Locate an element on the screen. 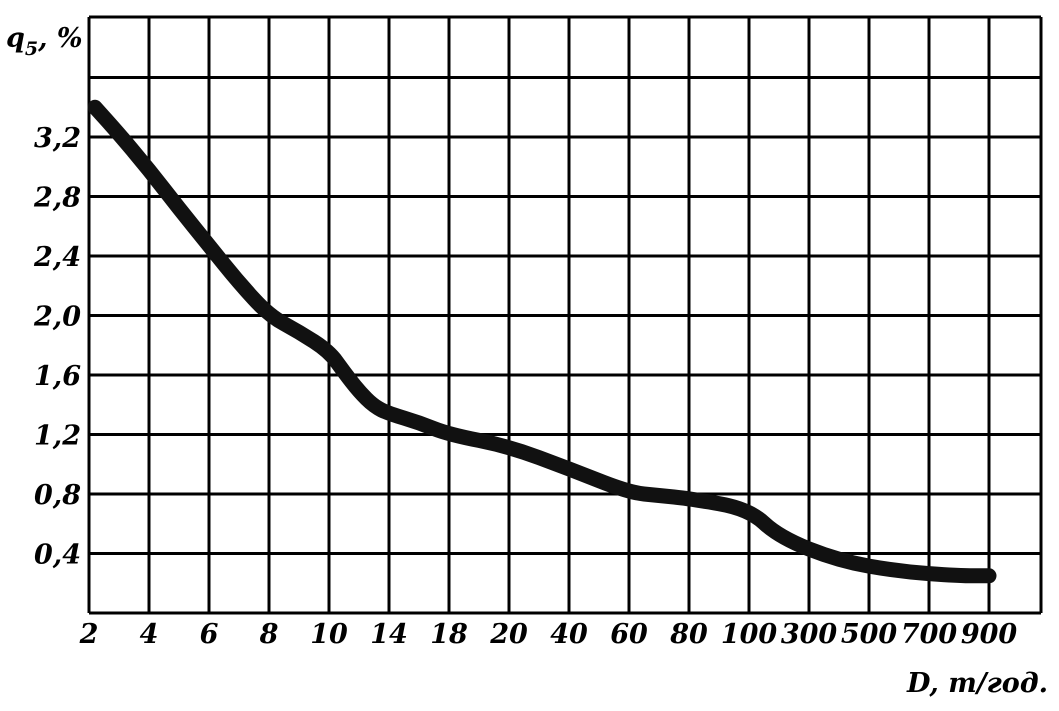 Image resolution: width=1059 pixels, height=711 pixels. x-tick-label: 14 is located at coordinates (389, 634).